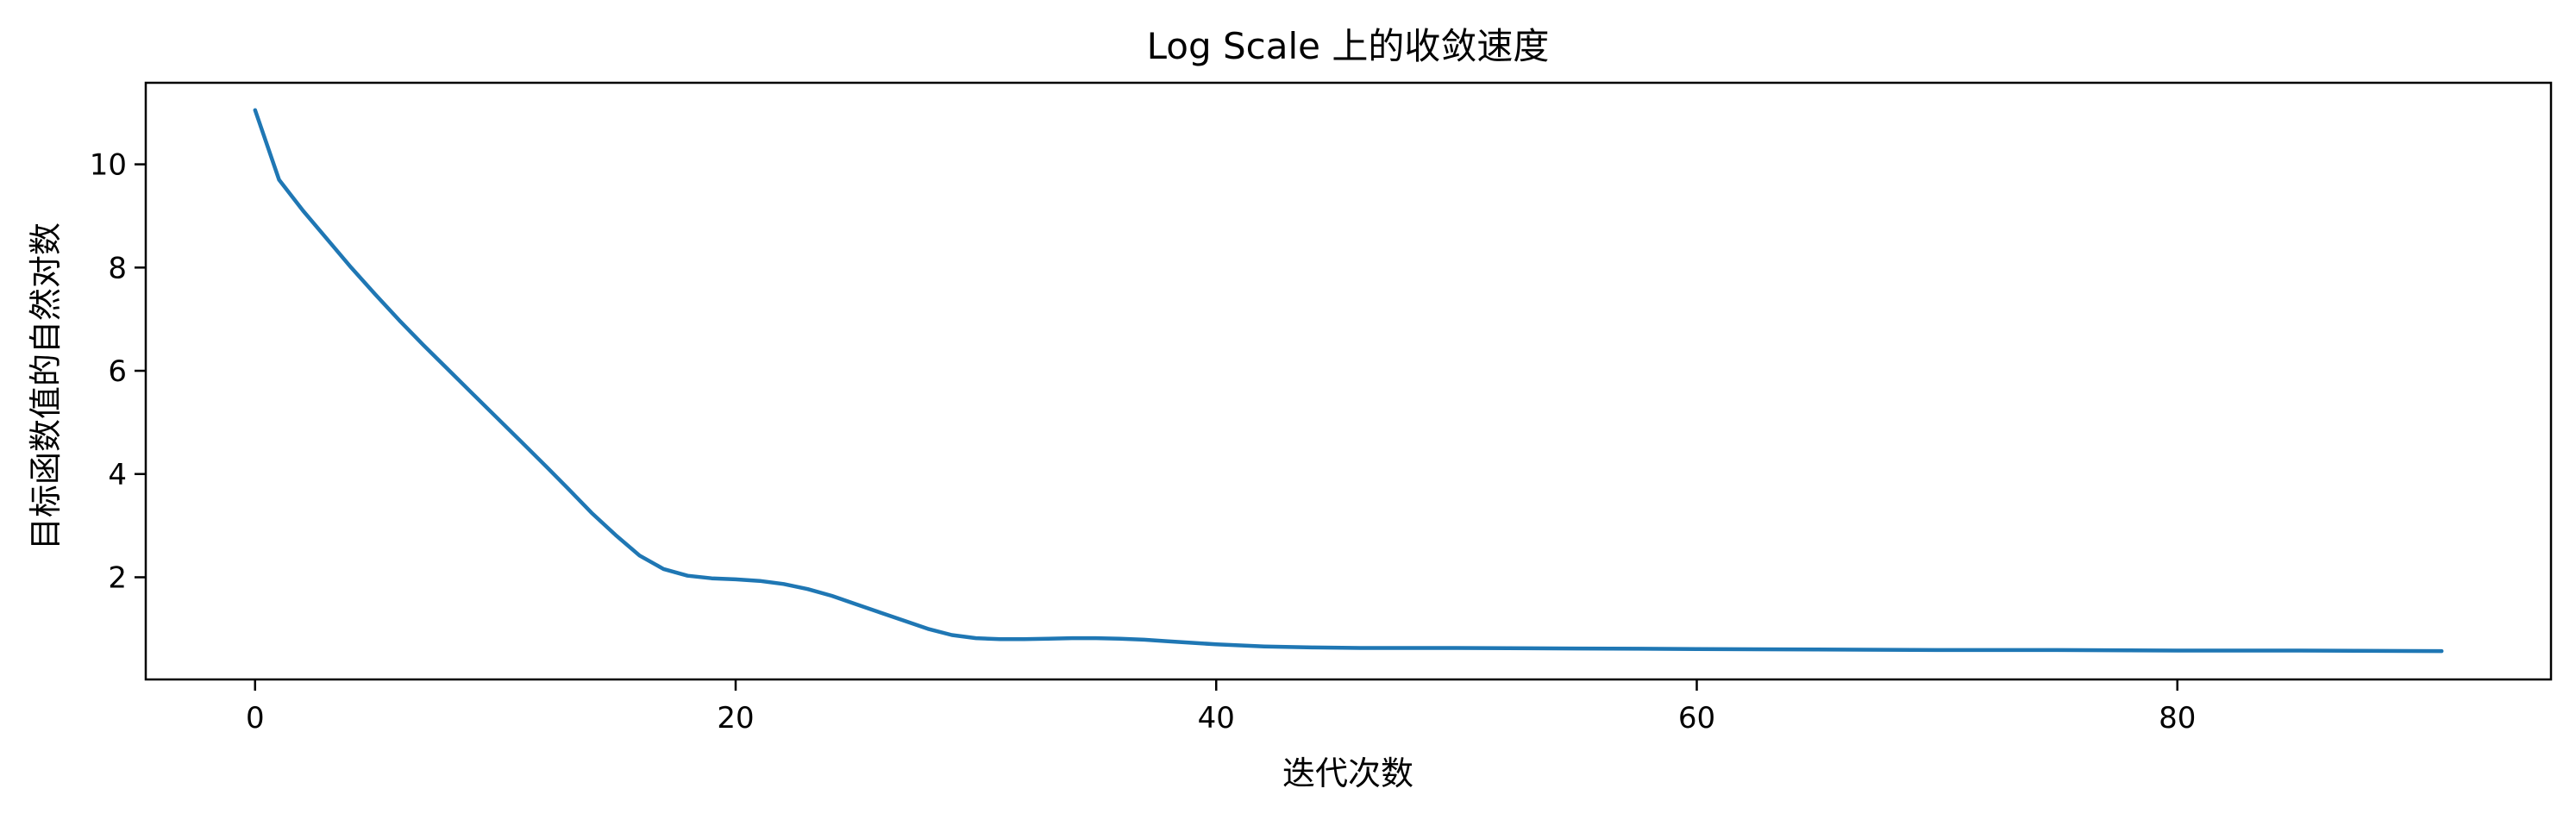  I want to click on y-tick-label: 10, so click(108, 165).